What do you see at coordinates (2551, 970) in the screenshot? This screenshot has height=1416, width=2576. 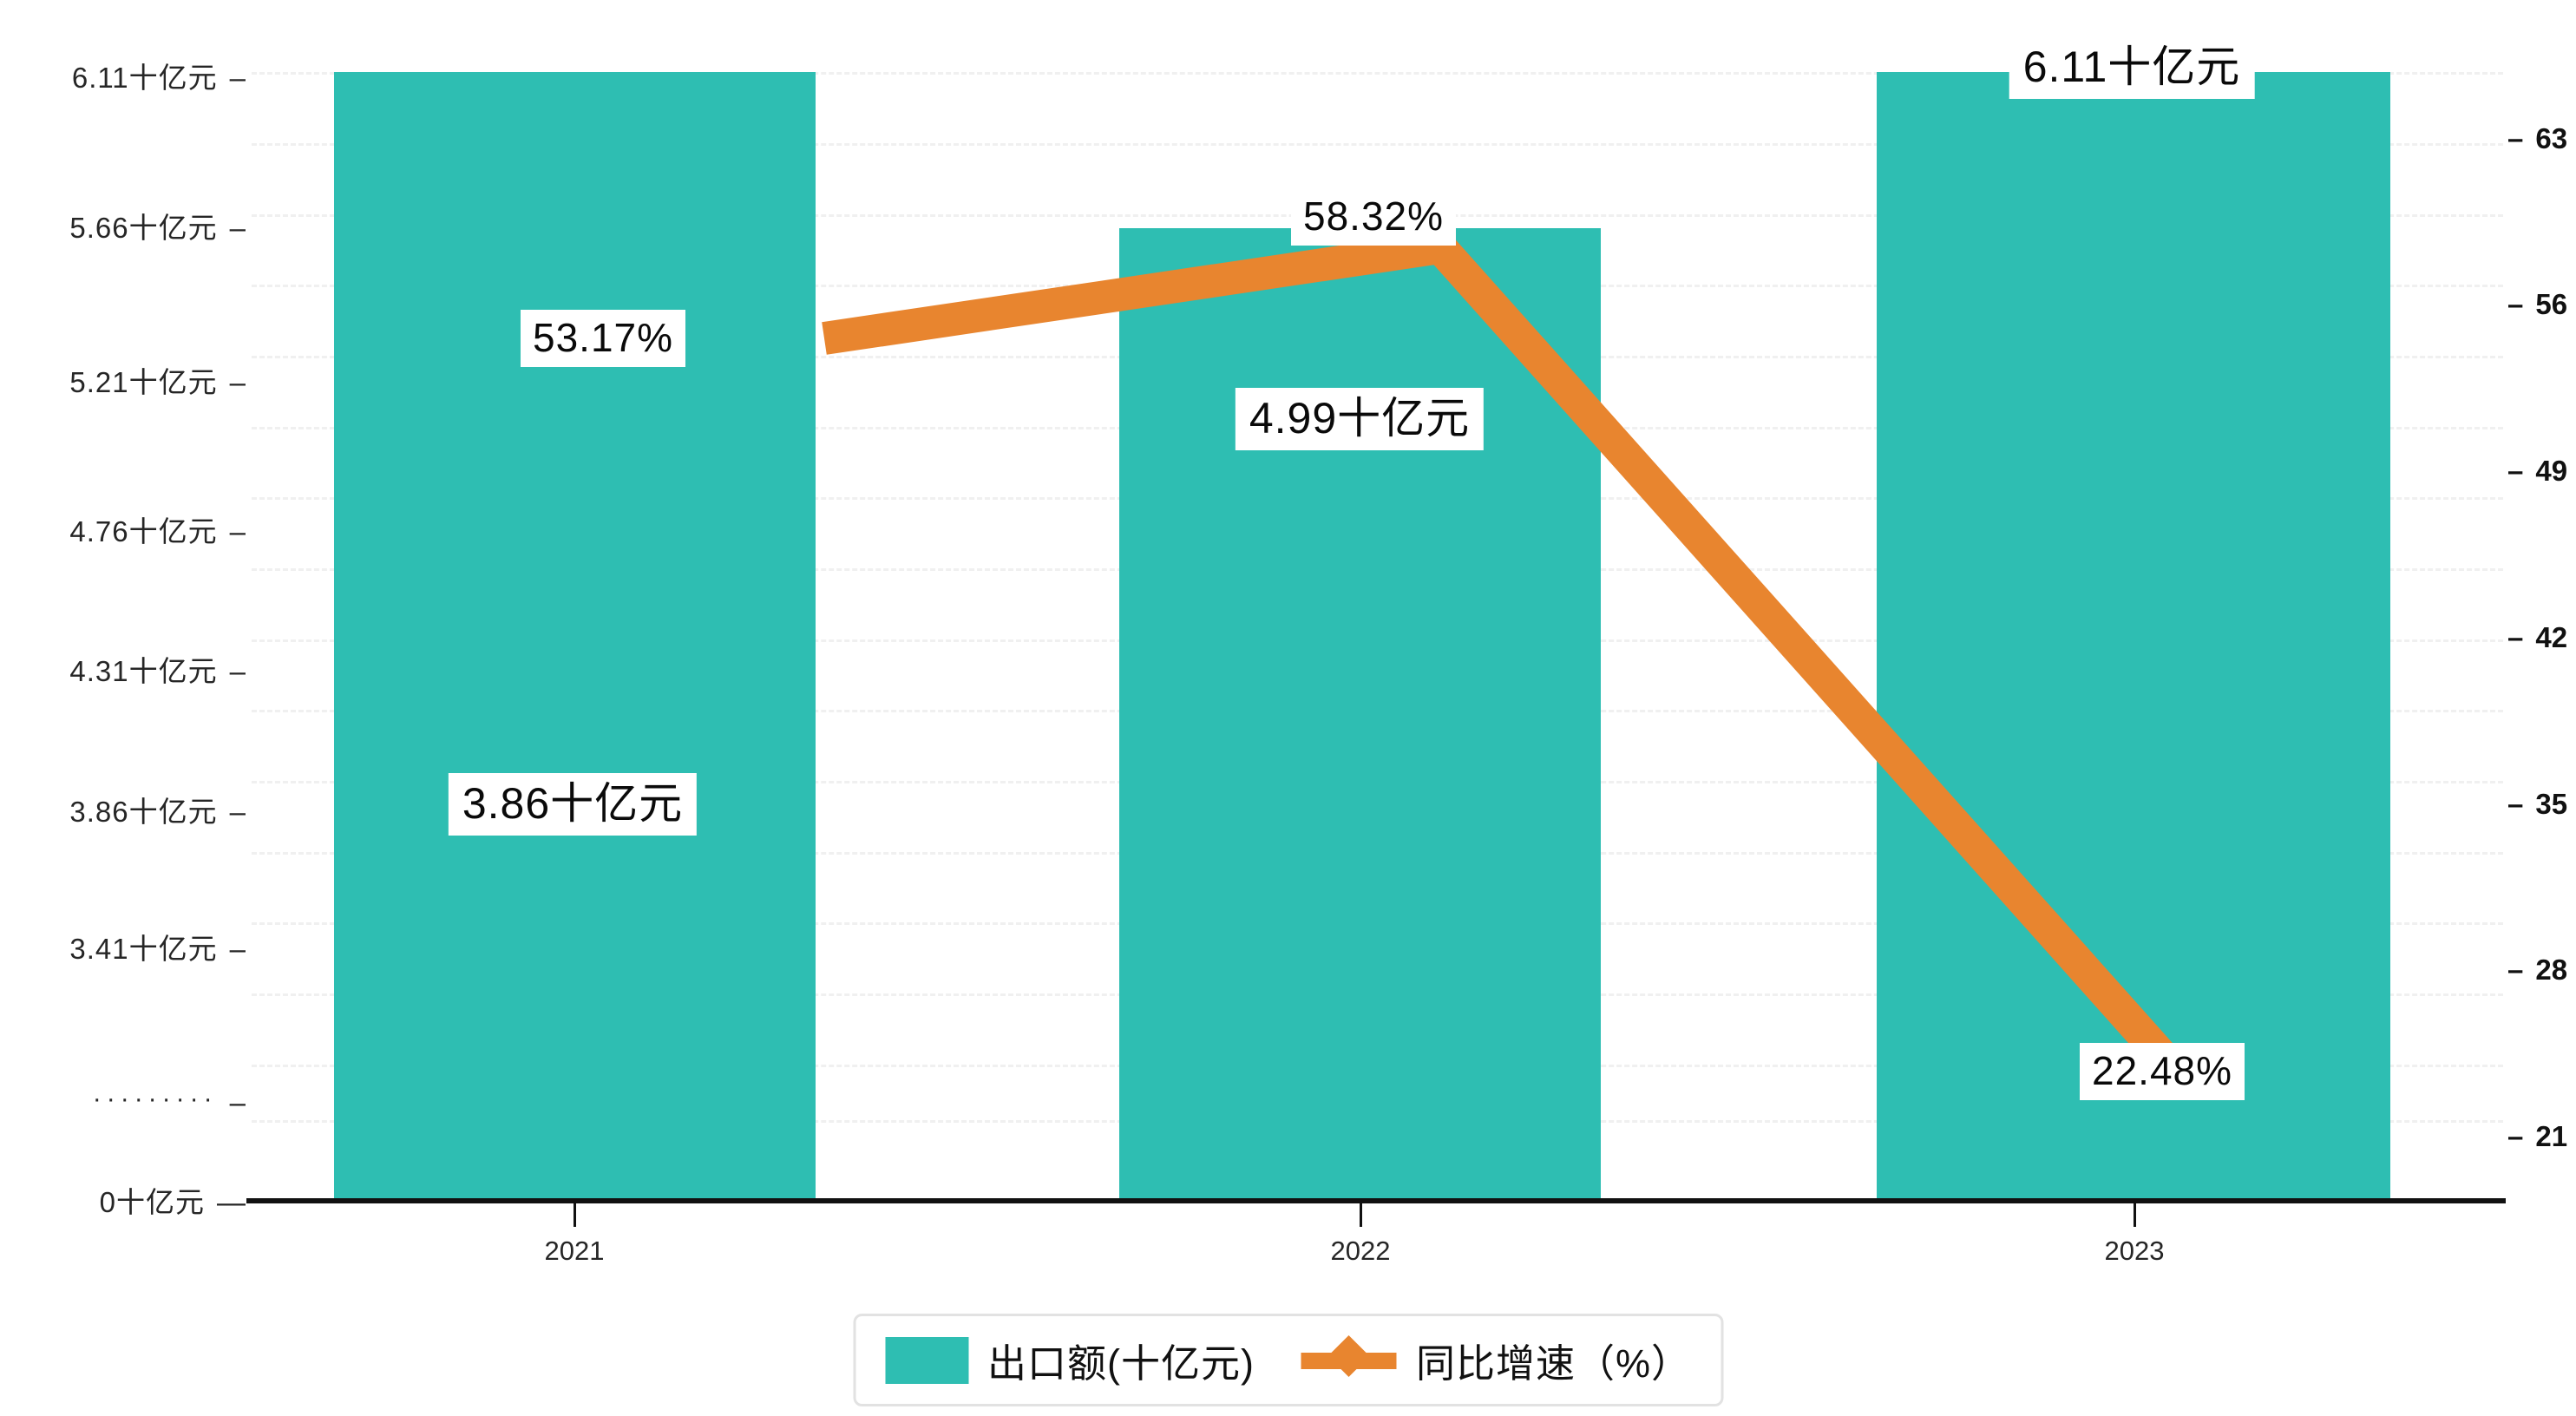 I see `y-axis-right-tick-label: 28` at bounding box center [2551, 970].